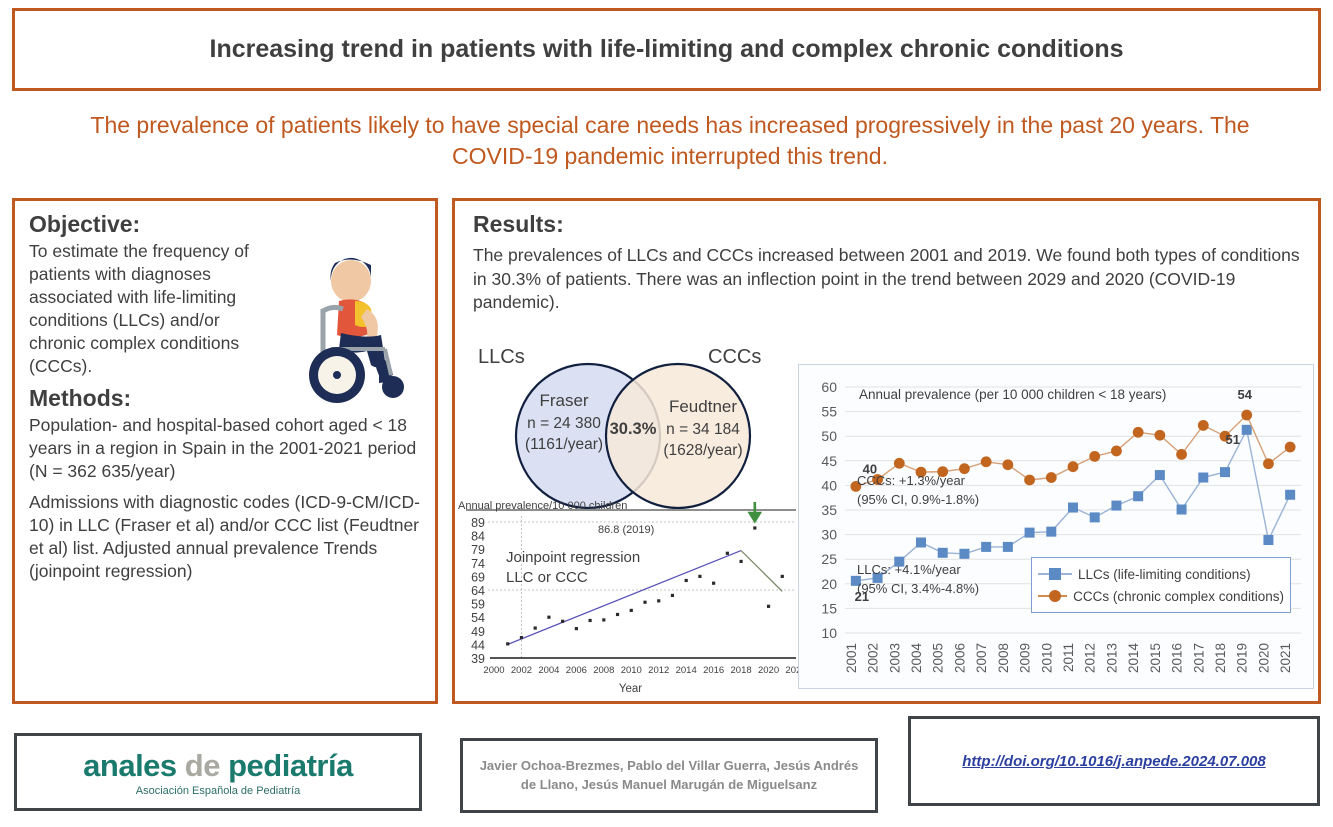  I want to click on svg-text: 2020, so click(1263, 658).